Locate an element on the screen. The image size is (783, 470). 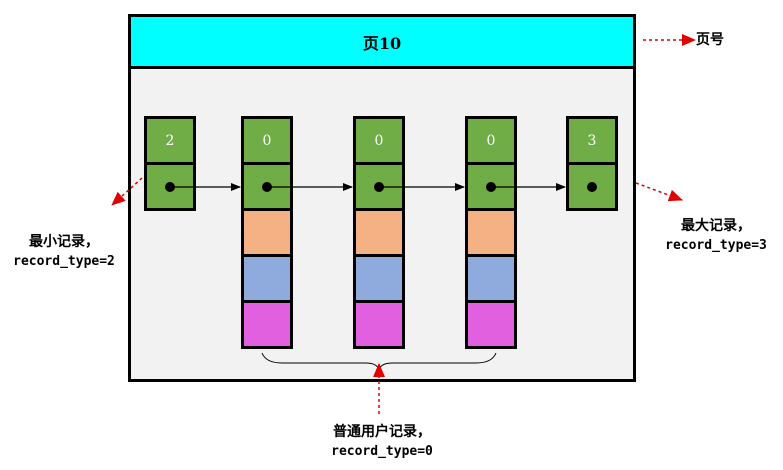
page-title: 页10 is located at coordinates (382, 43).